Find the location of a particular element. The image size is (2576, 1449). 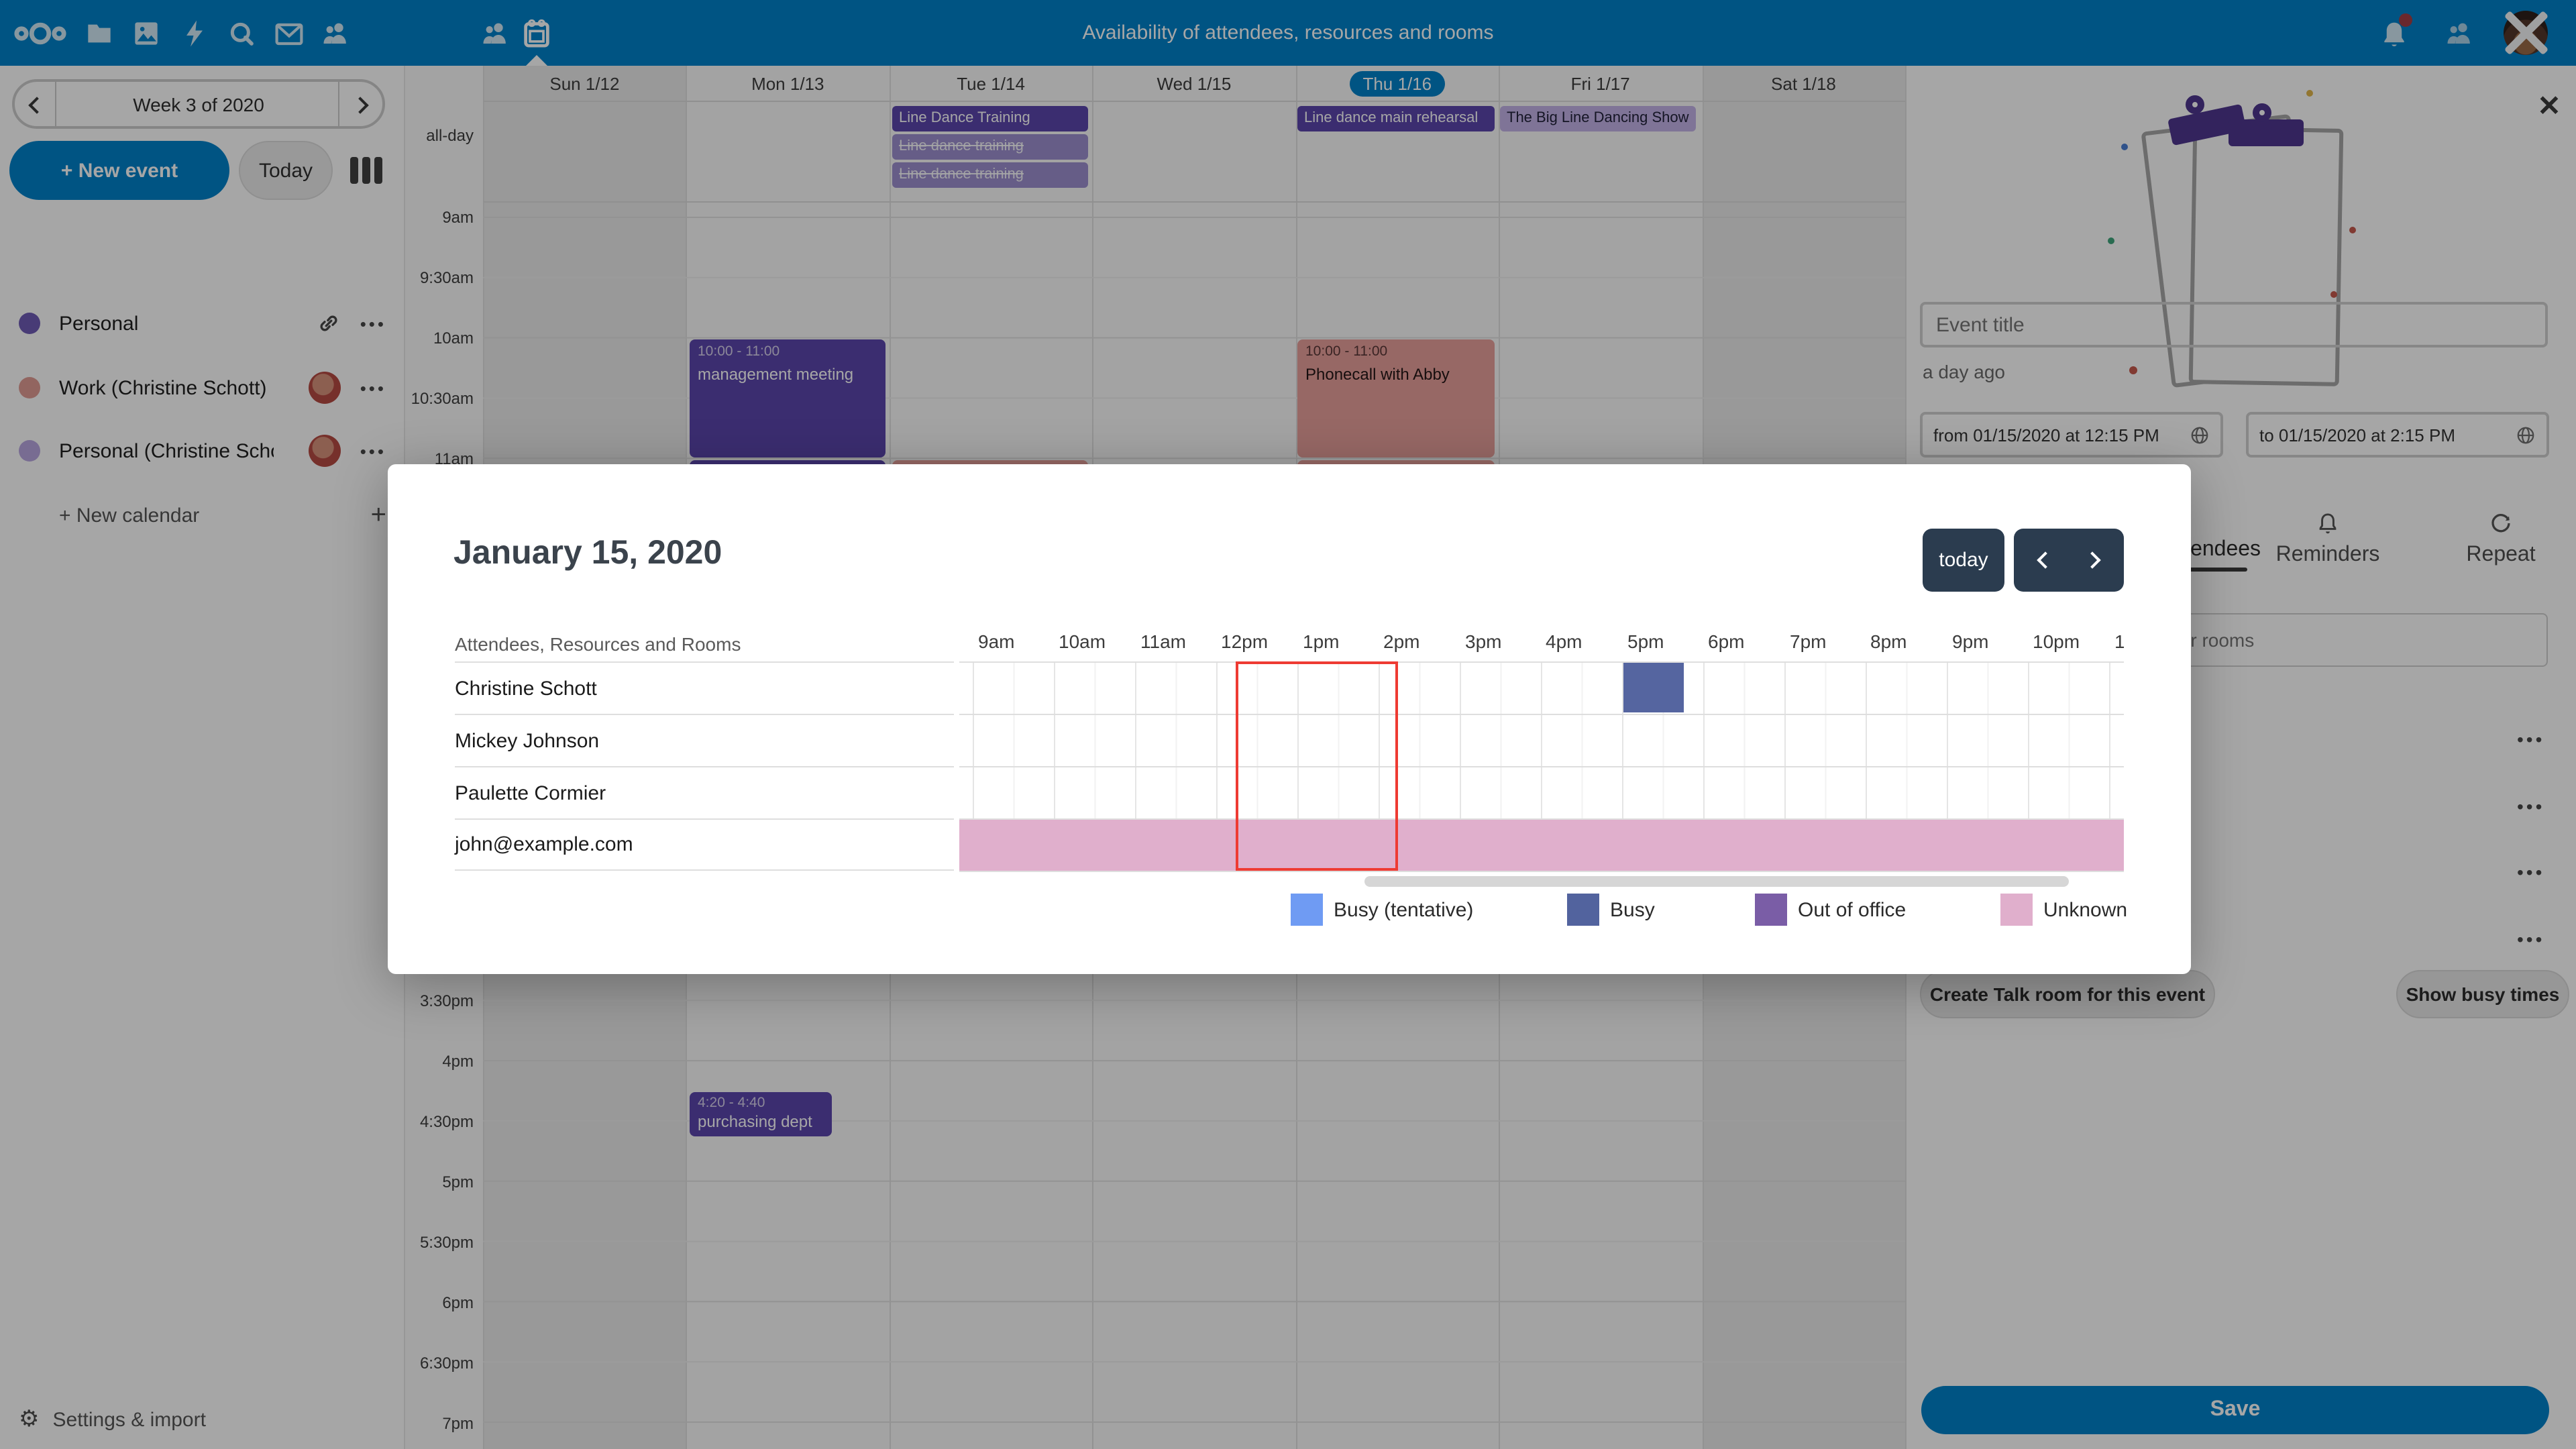

calendar-list-item: Personal ••• is located at coordinates (202, 323).